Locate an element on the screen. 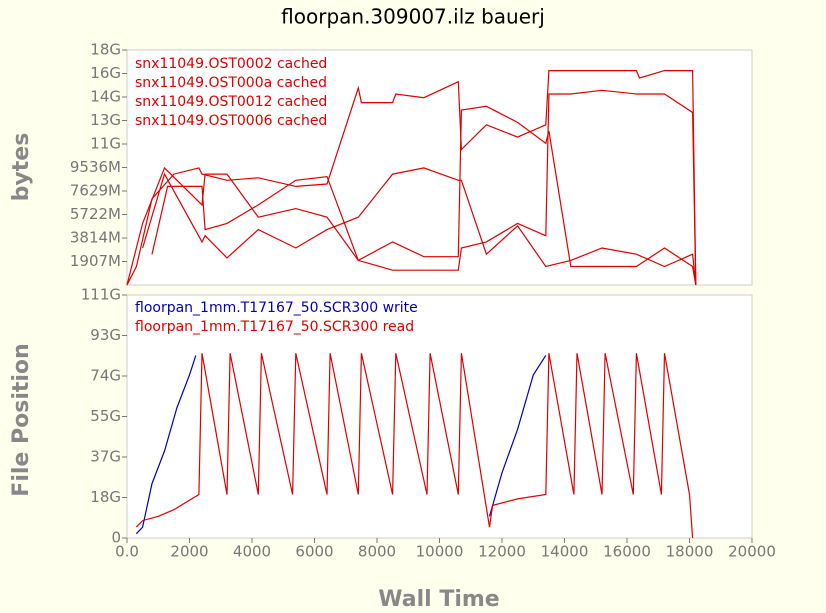 The image size is (826, 613). legend-entry: snx11049.OST0012 cached is located at coordinates (231, 102).